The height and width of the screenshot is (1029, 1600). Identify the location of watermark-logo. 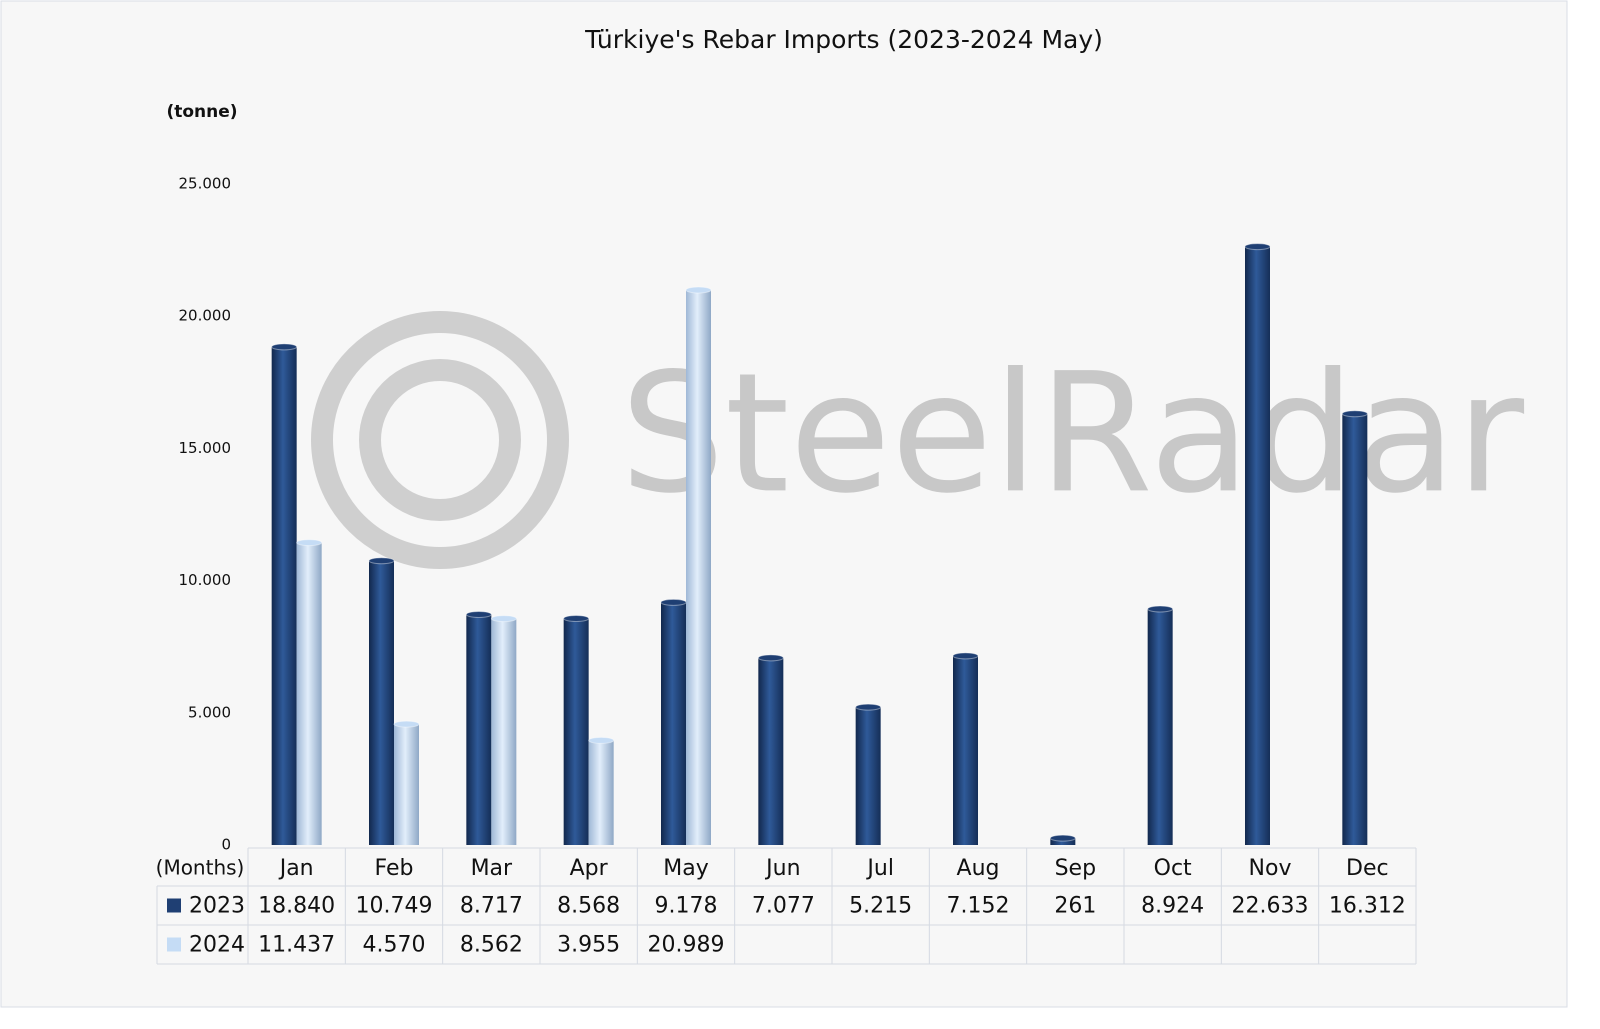
(440, 440).